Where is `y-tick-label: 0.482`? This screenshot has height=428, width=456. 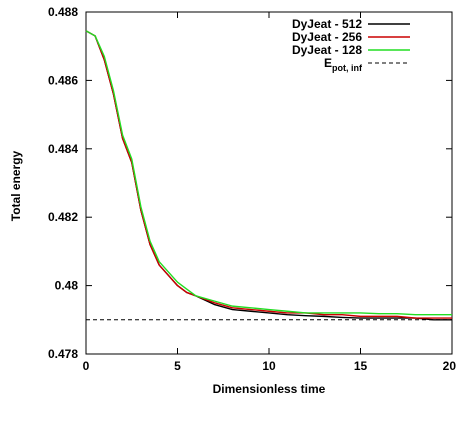
y-tick-label: 0.482 is located at coordinates (63, 217).